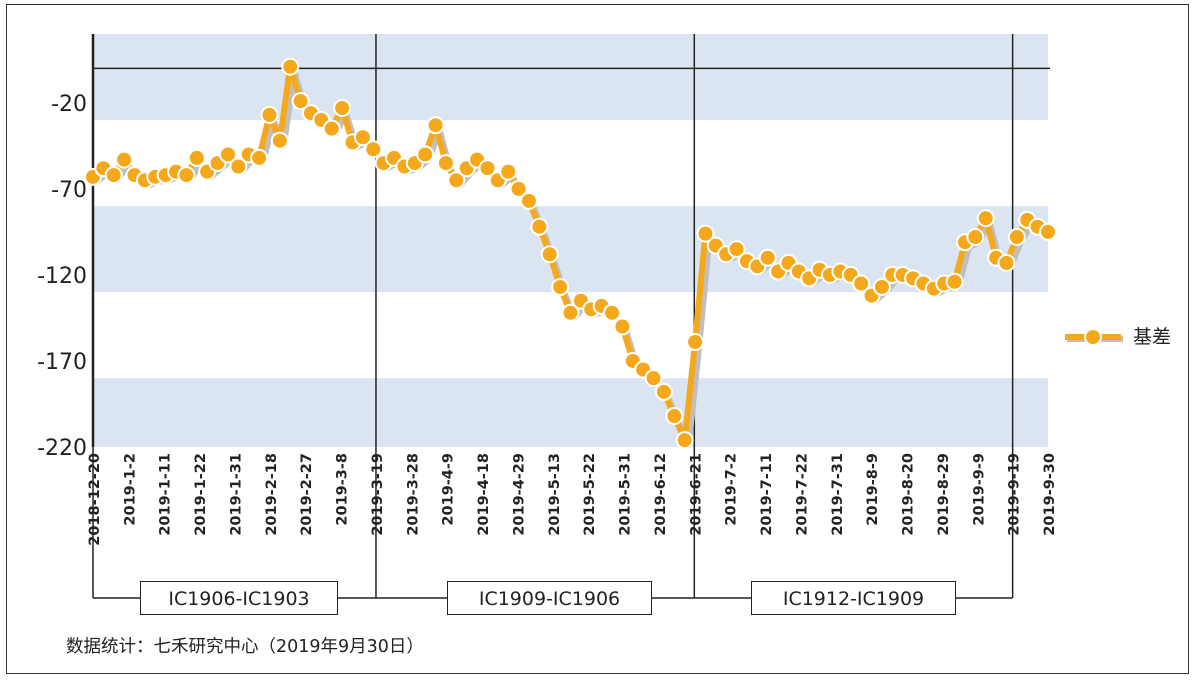 The height and width of the screenshot is (680, 1195). I want to click on x-tick-label: 2019-4-29, so click(519, 494).